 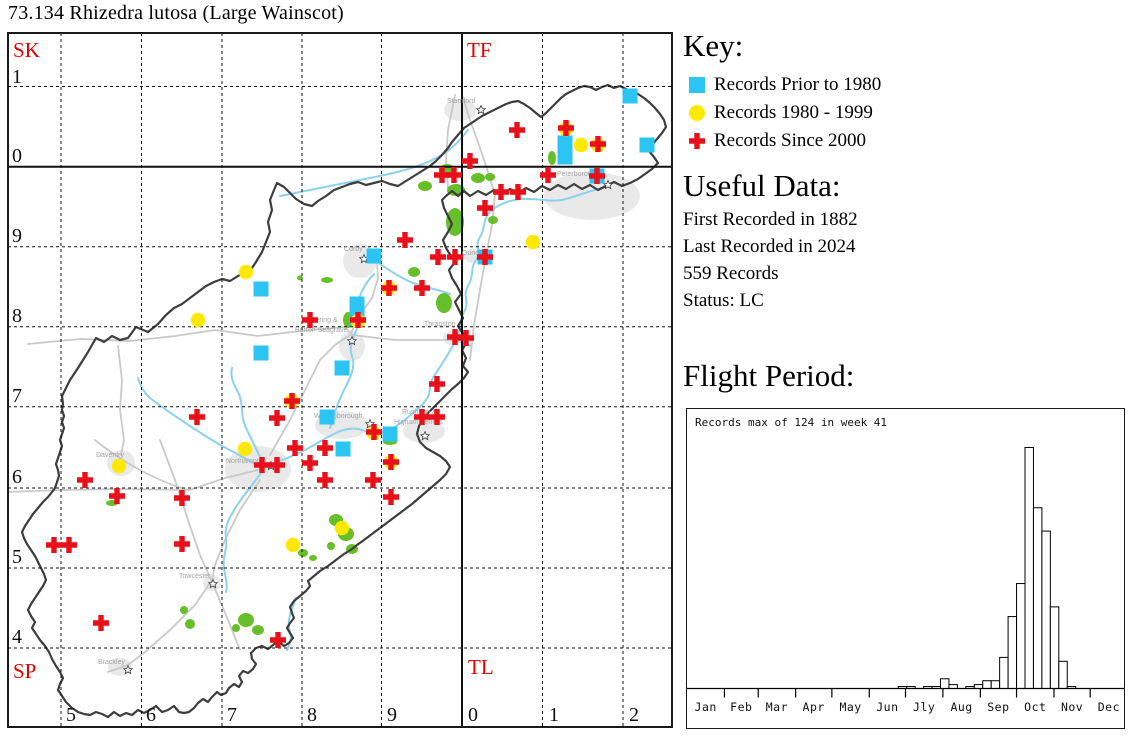 I want to click on month-label: Apr, so click(x=814, y=707).